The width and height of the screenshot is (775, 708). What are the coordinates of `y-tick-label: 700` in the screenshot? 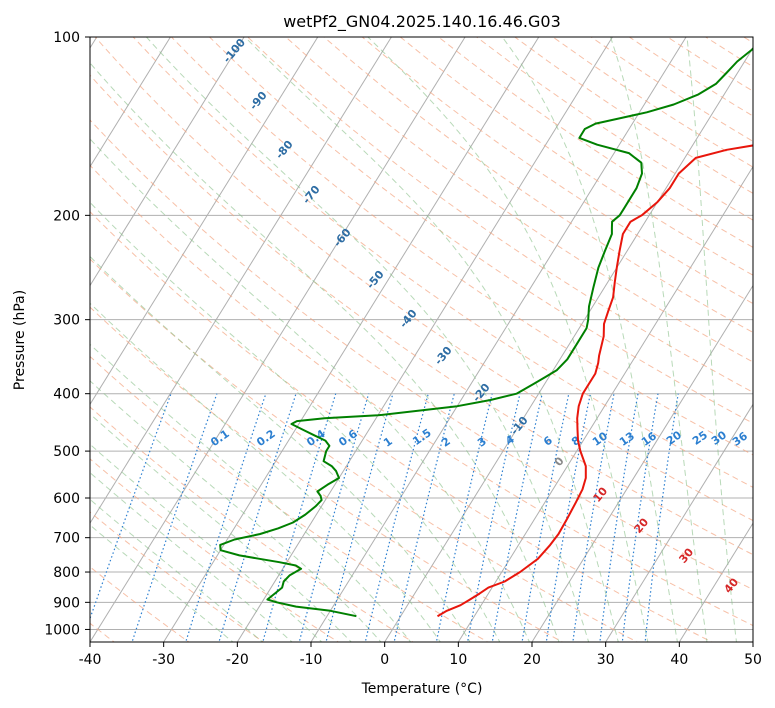 It's located at (66, 539).